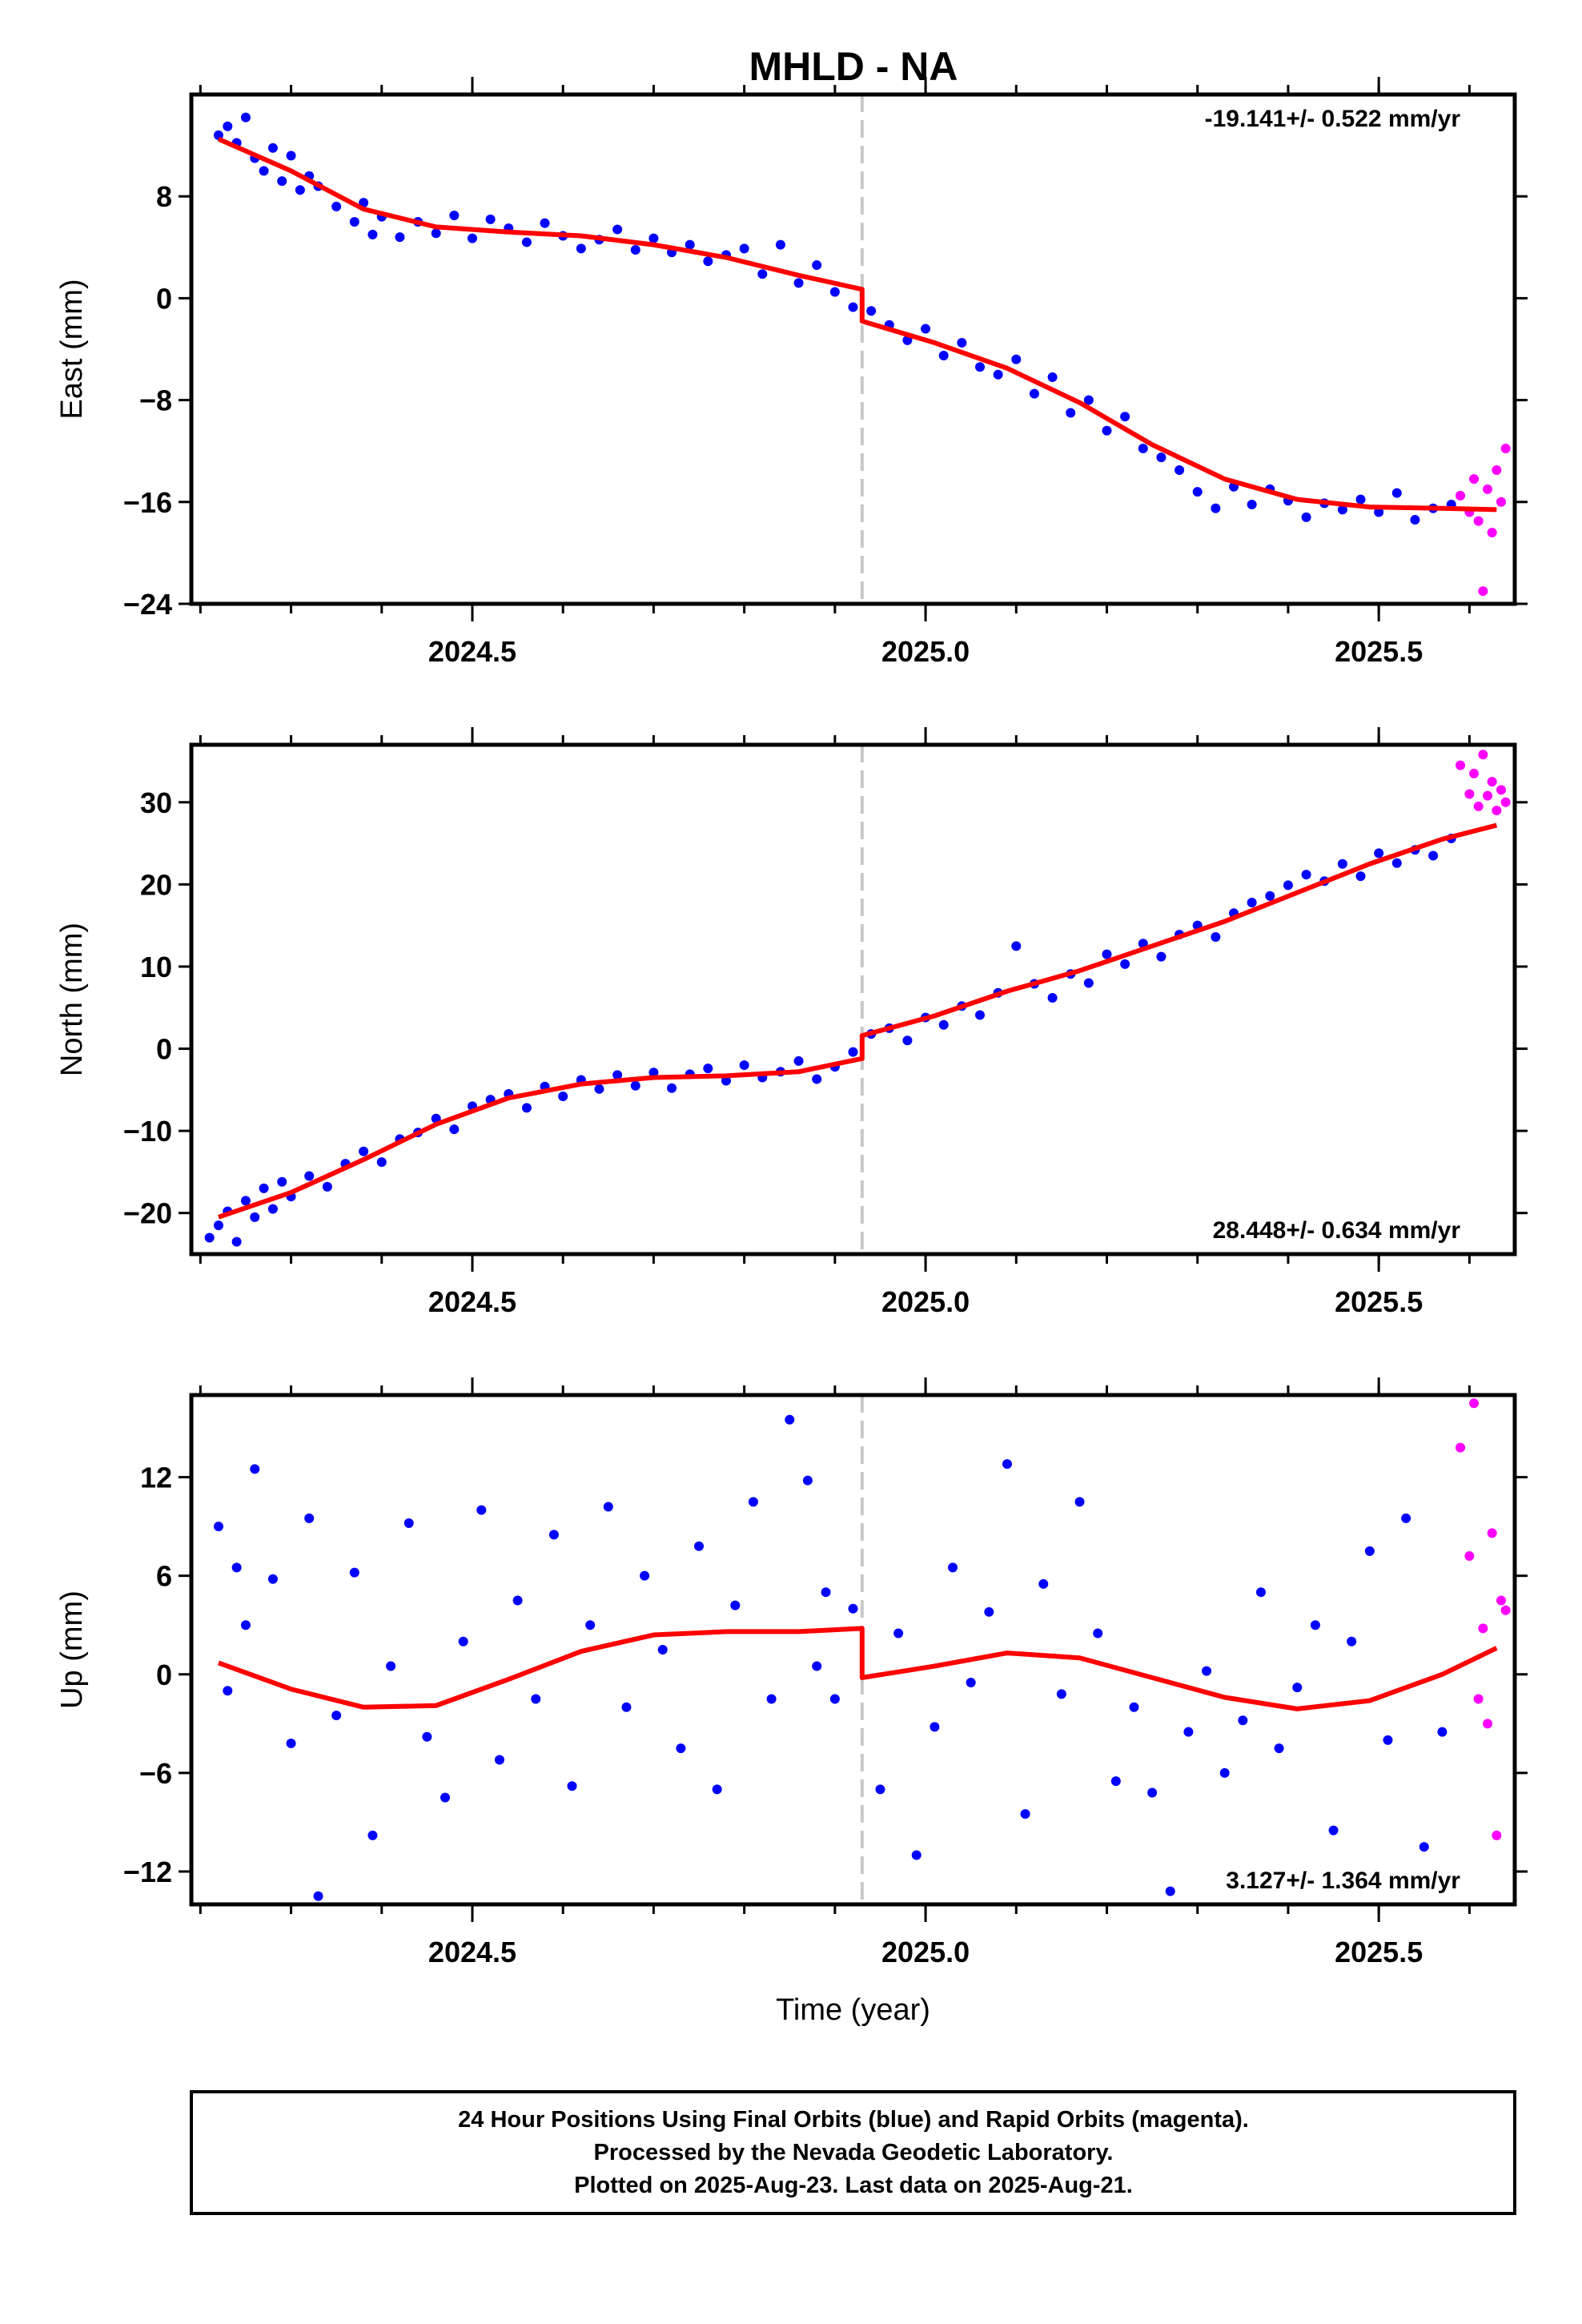 This screenshot has height=2324, width=1582. I want to click on north-ytick-label: 10, so click(156, 967).